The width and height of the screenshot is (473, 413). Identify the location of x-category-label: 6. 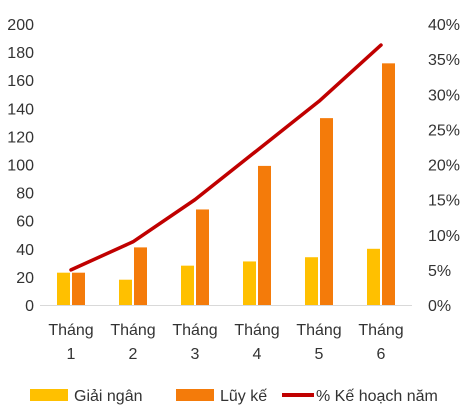
(381, 354).